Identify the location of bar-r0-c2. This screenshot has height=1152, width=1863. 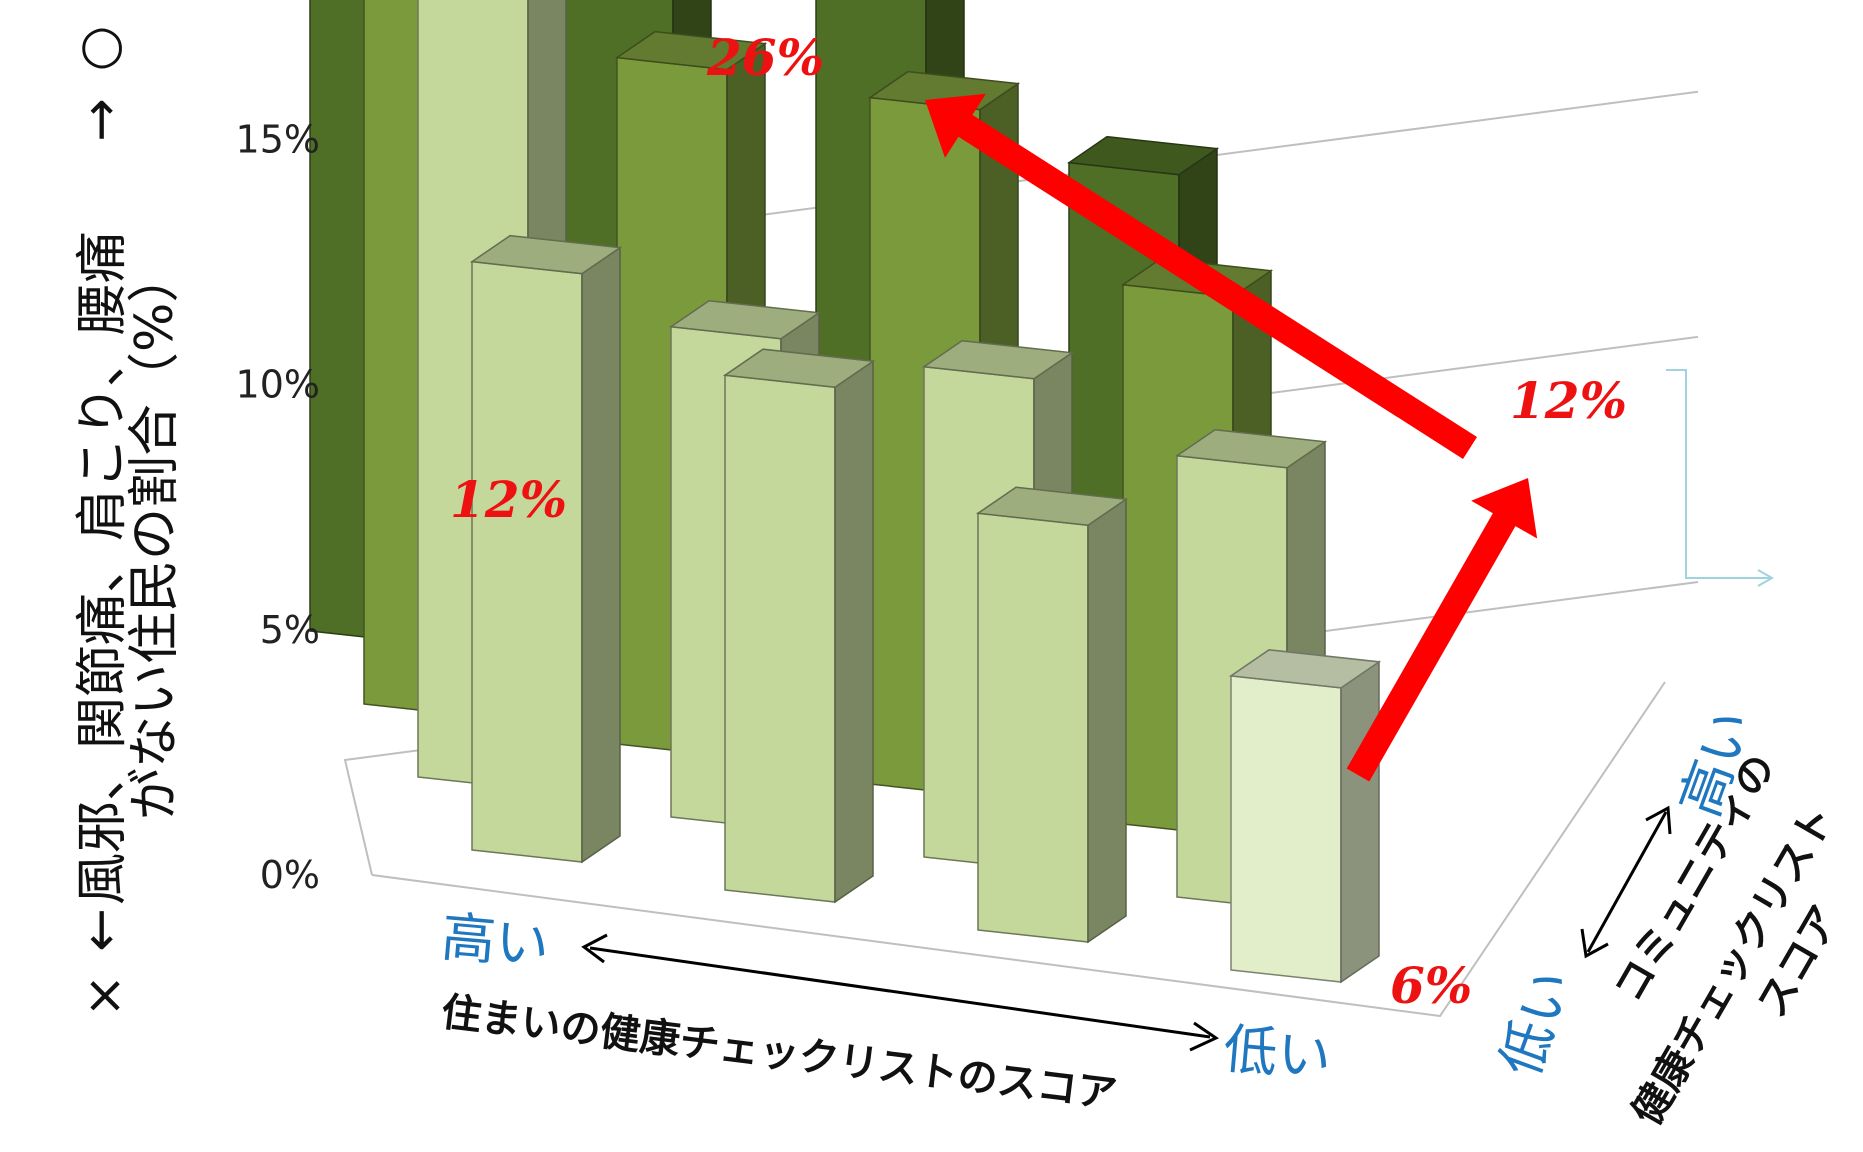
(1052, 715).